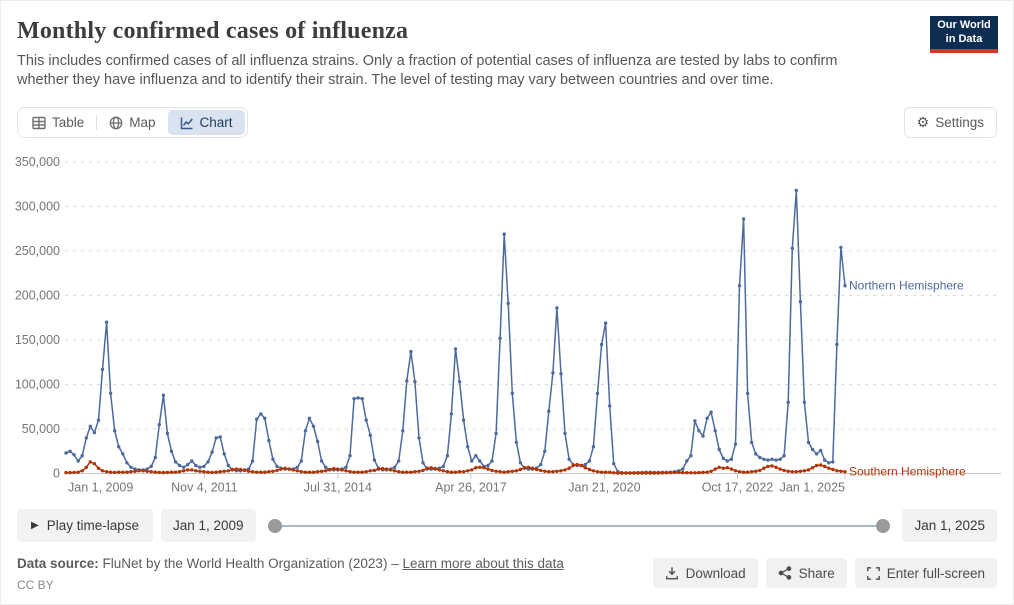 Image resolution: width=1014 pixels, height=605 pixels. What do you see at coordinates (785, 573) in the screenshot?
I see `share-icon` at bounding box center [785, 573].